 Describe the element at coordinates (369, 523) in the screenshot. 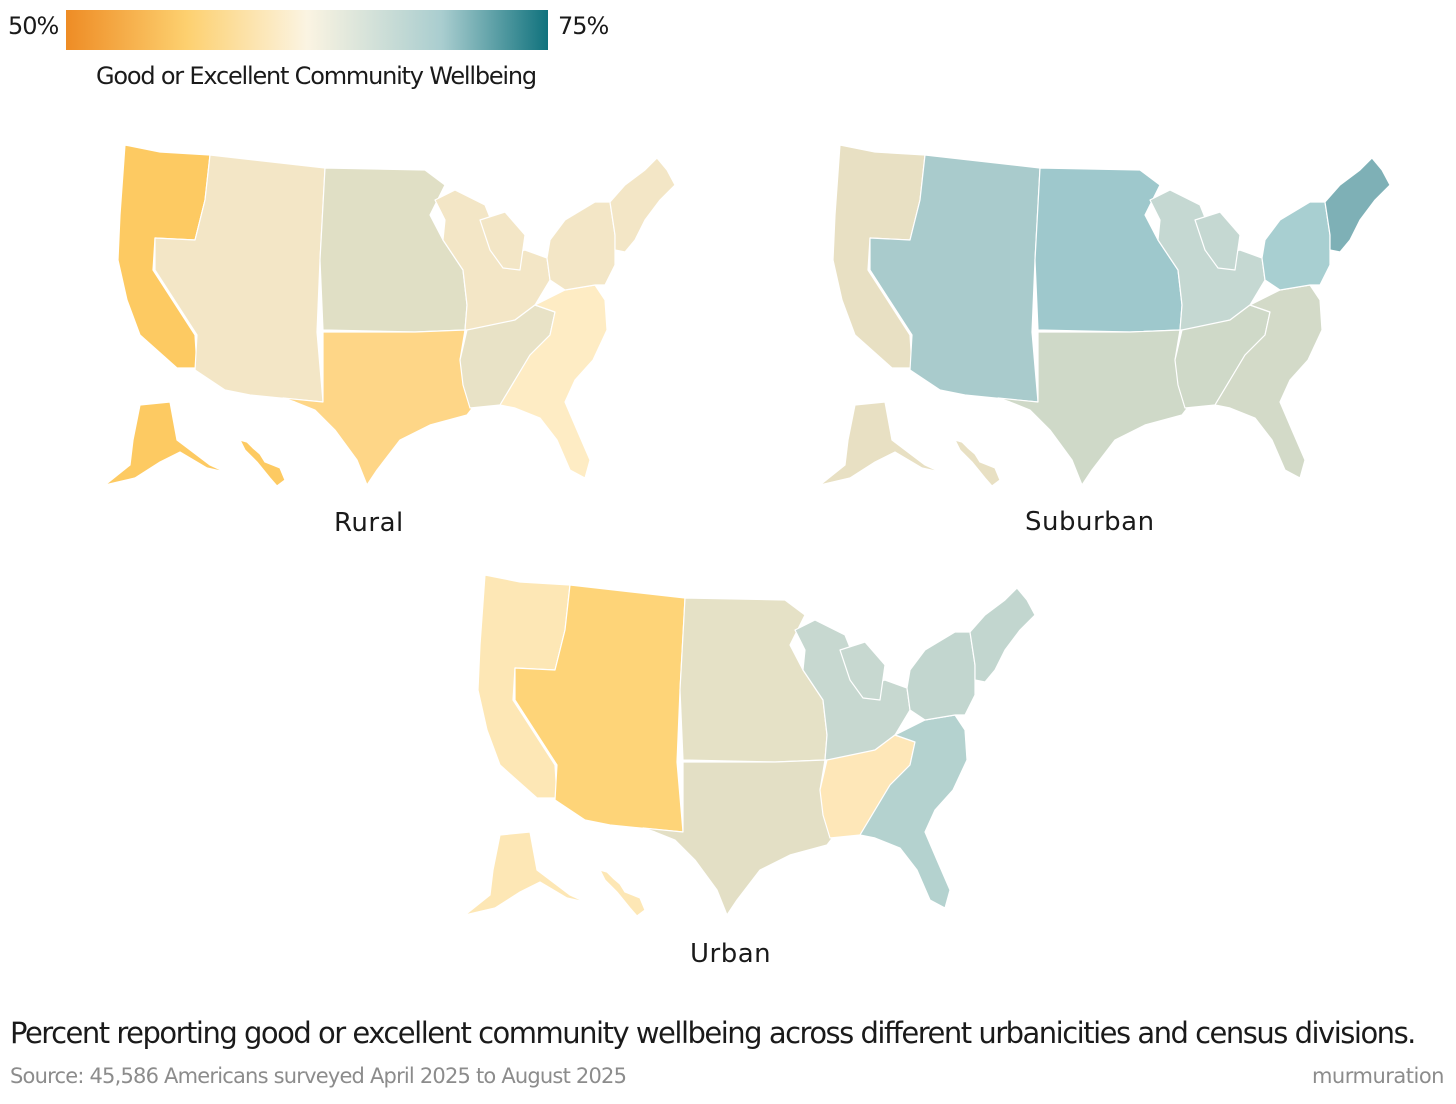

I see `map-label-rural: Rural` at that location.